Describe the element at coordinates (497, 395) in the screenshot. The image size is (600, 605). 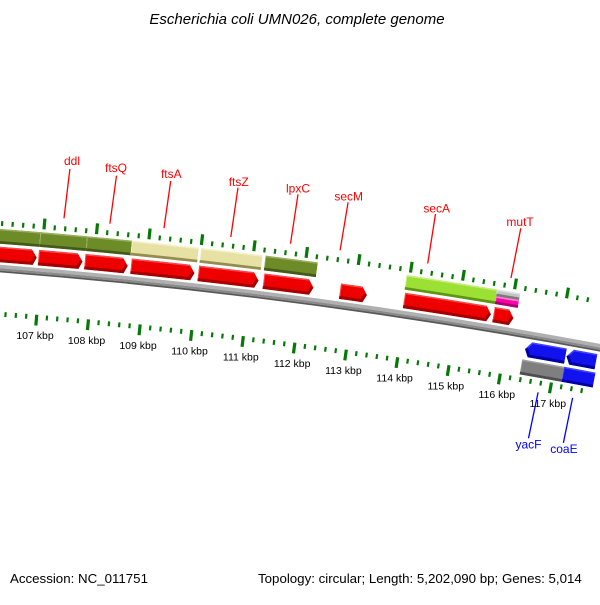
I see `svg-text: 116 kbp` at that location.